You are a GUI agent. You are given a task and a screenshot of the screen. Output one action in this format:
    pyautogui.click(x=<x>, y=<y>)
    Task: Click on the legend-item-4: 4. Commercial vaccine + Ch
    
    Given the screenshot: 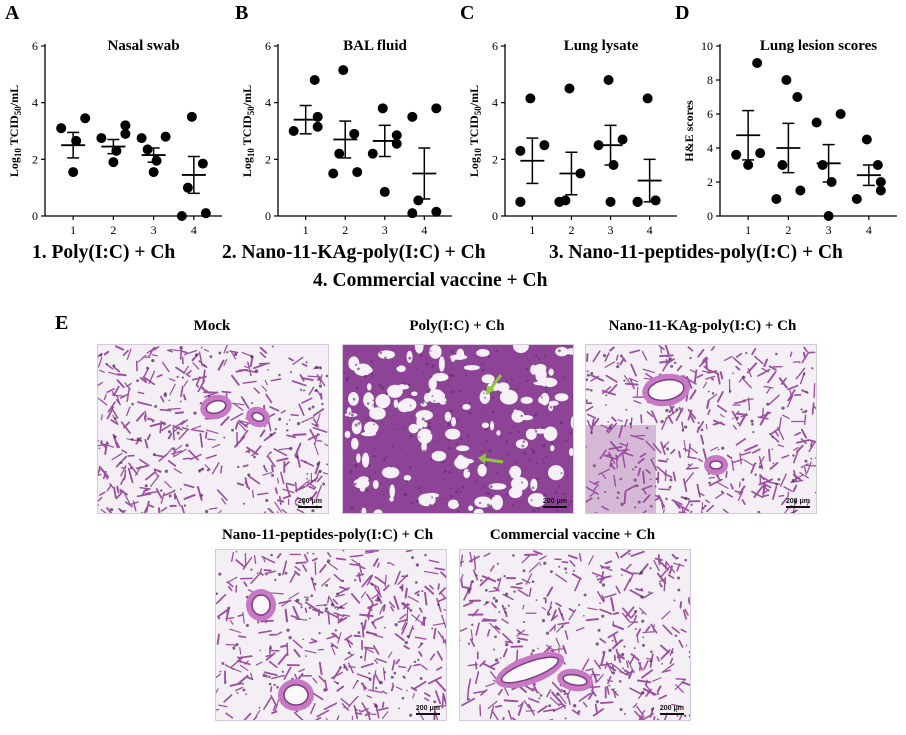 What is the action you would take?
    pyautogui.click(x=430, y=280)
    